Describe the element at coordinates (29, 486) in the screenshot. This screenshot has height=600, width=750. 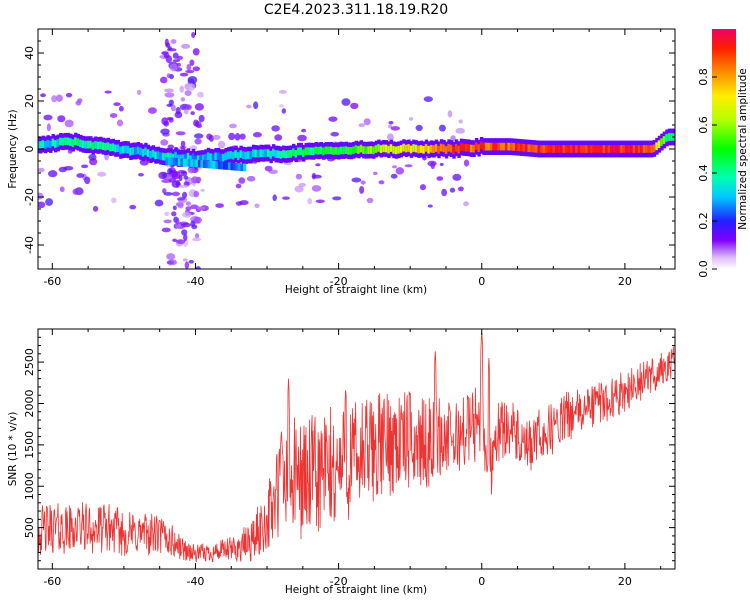
I see `y-tick-label: 1000` at that location.